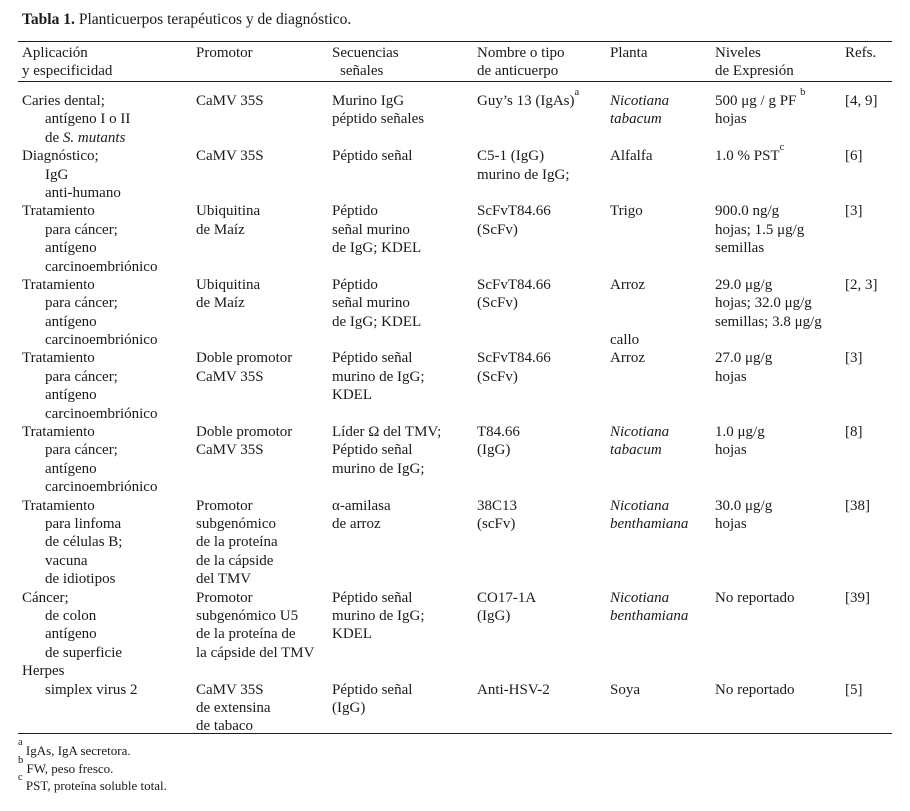 The image size is (910, 811). Describe the element at coordinates (497, 376) in the screenshot. I see `cell-line: (ScFv)` at that location.